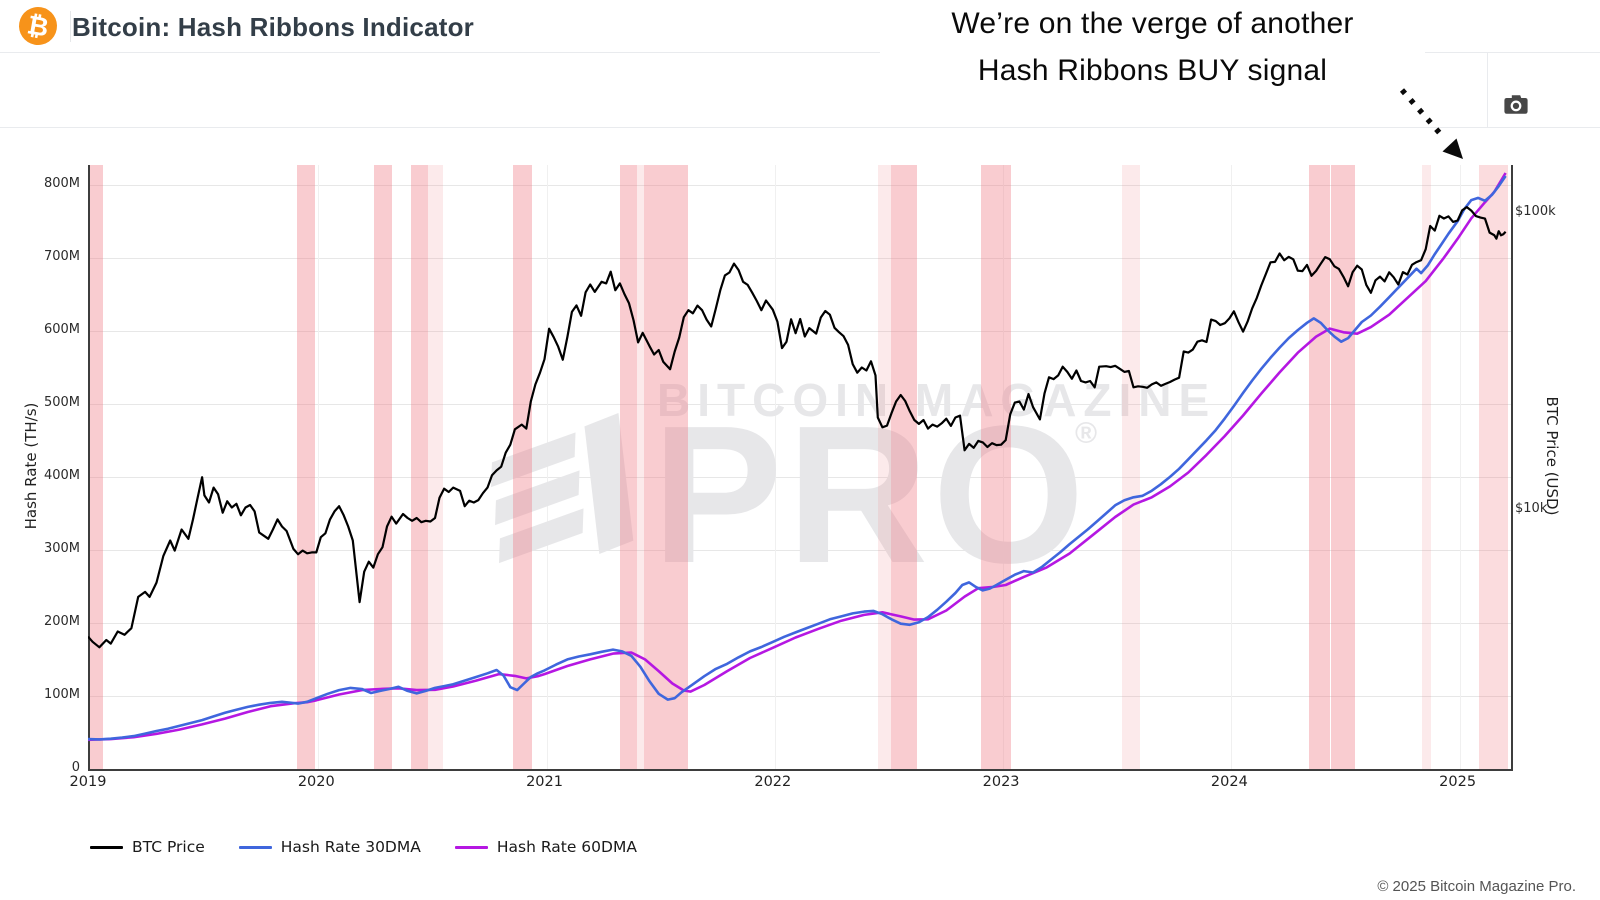 This screenshot has width=1600, height=900. I want to click on x-axis-tick: 2021, so click(544, 782).